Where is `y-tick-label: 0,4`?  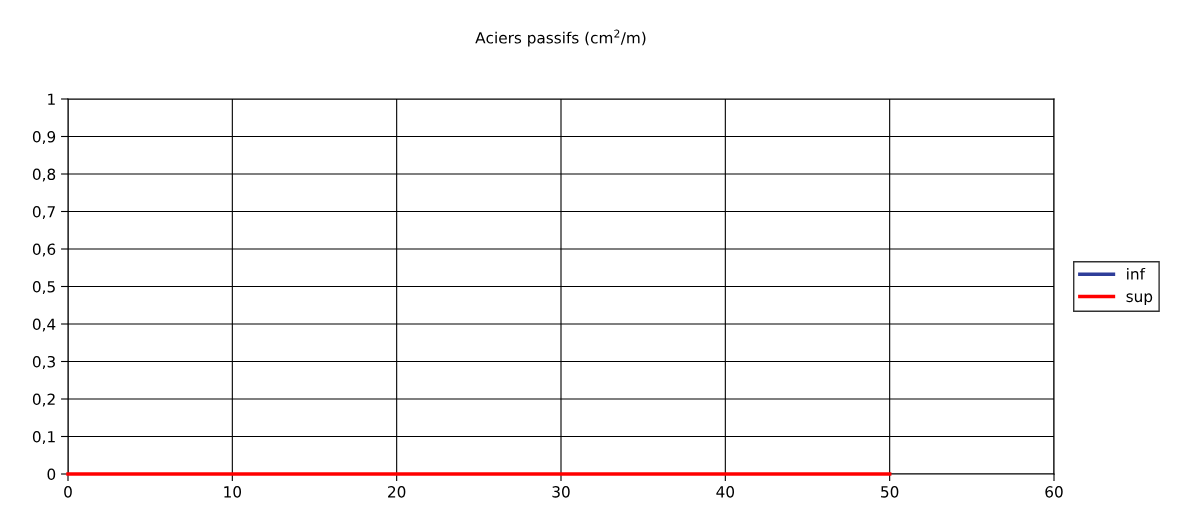
y-tick-label: 0,4 is located at coordinates (44, 325).